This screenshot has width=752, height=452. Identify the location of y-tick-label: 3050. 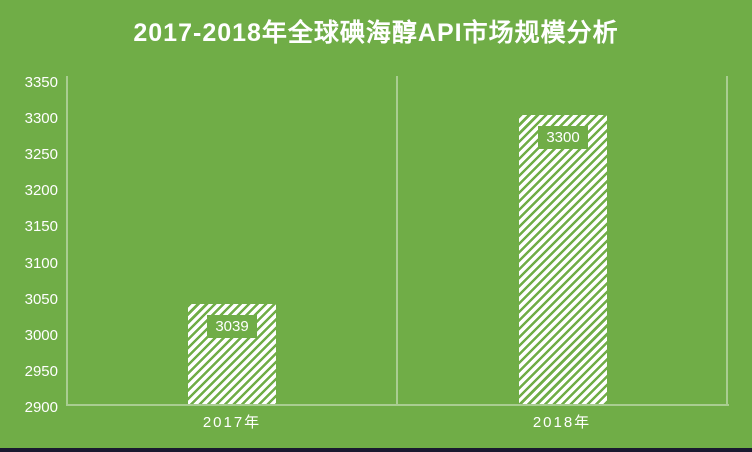
(41, 299).